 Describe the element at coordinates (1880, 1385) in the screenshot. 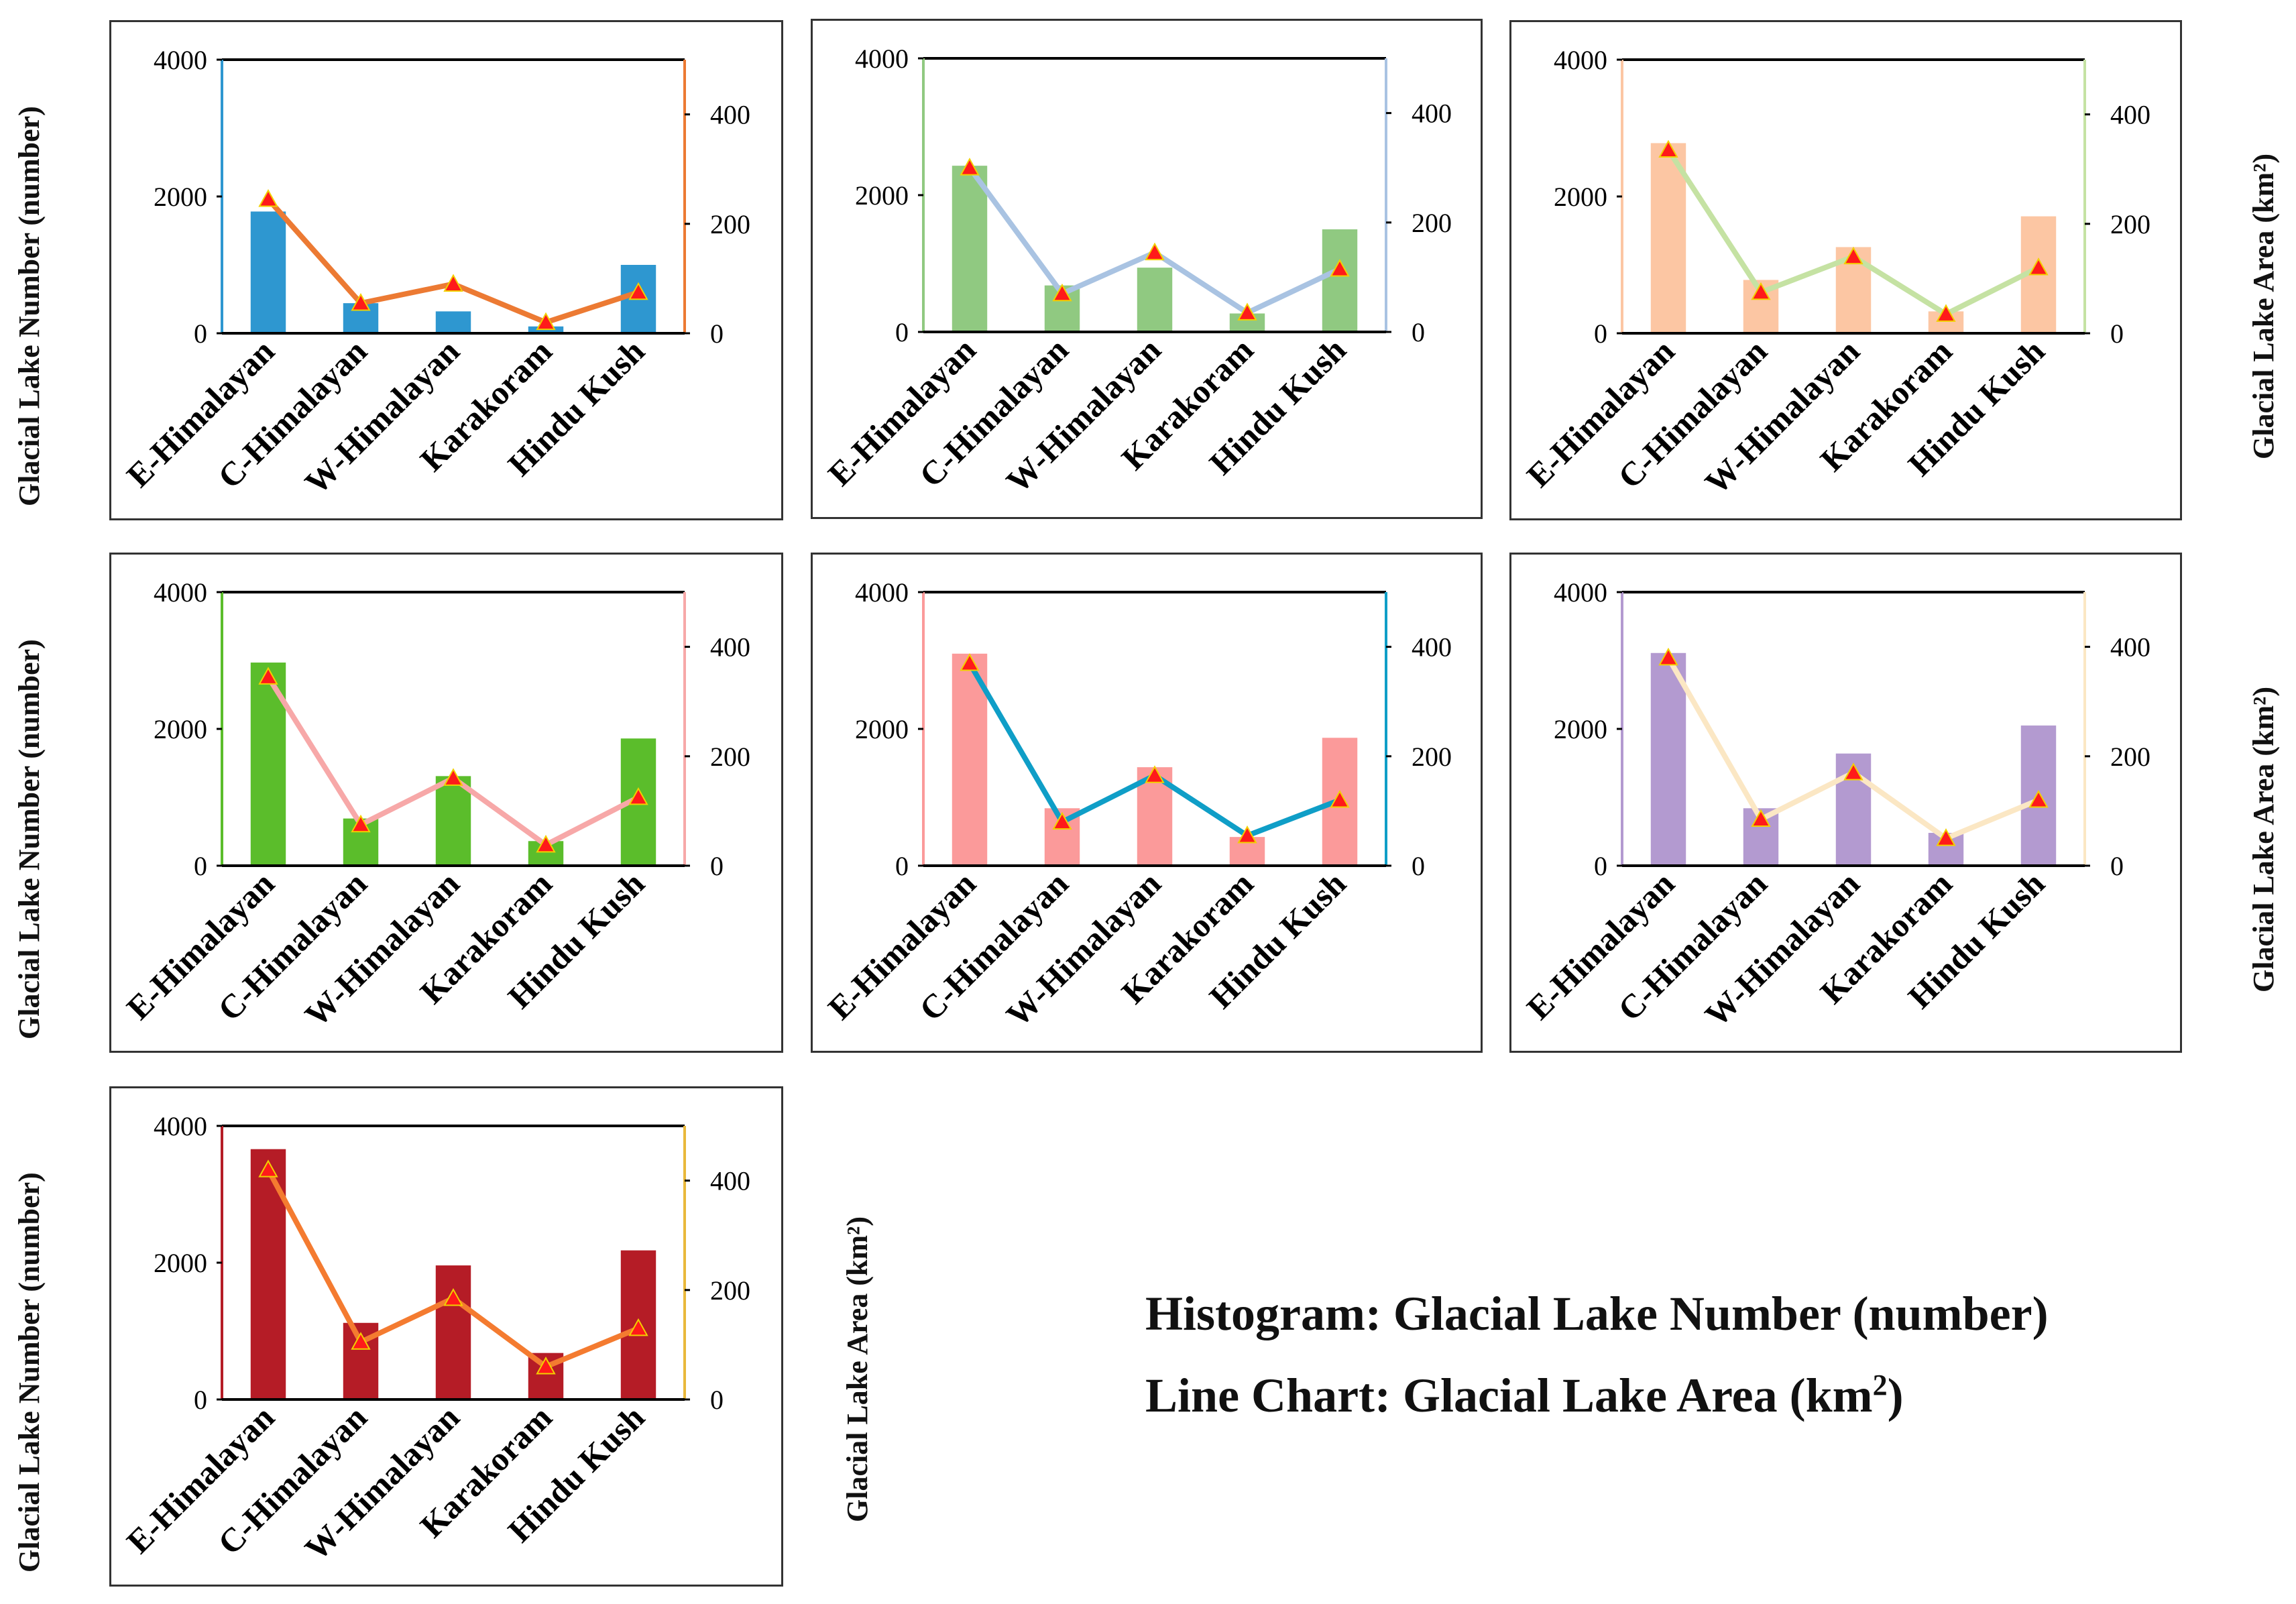

I see `legend-line-chart-sup: 2` at that location.